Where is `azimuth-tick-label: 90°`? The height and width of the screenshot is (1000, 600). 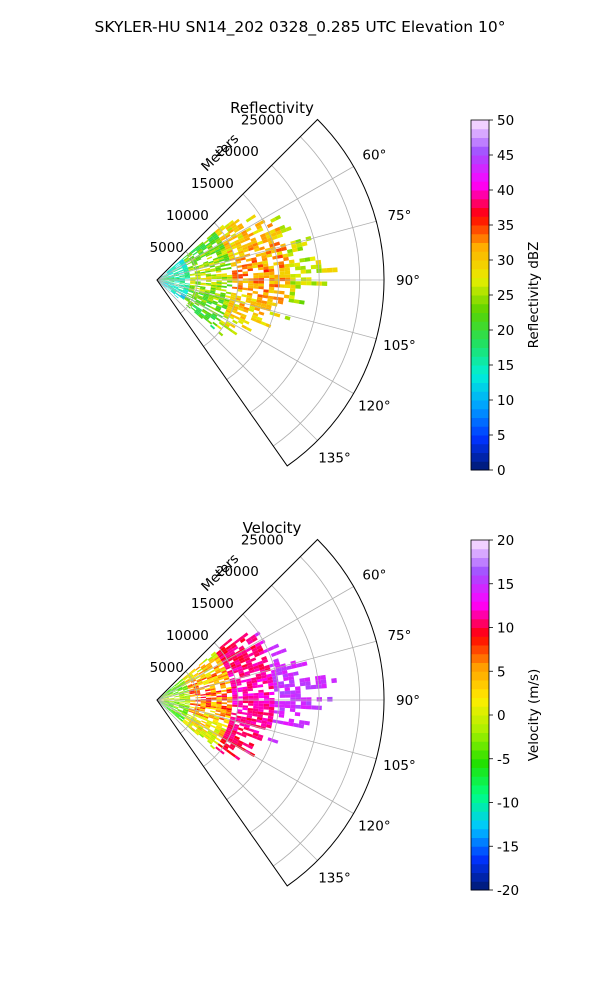
azimuth-tick-label: 90° is located at coordinates (408, 701).